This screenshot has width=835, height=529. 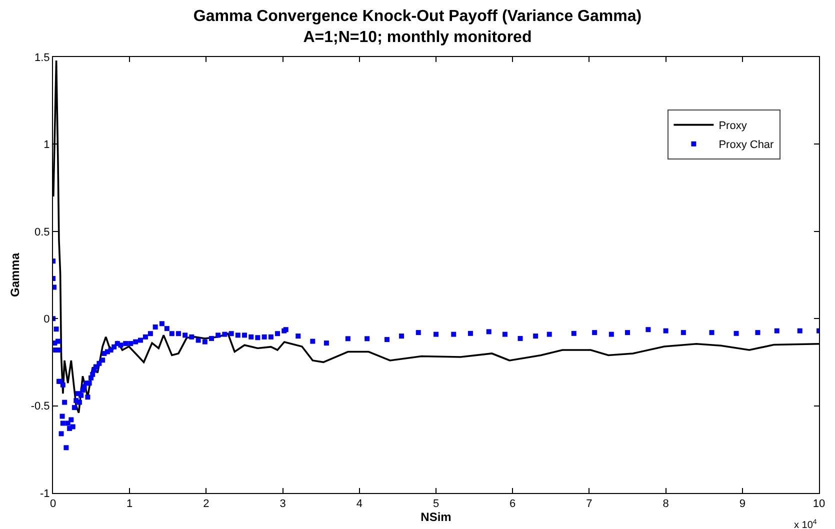 What do you see at coordinates (40, 406) in the screenshot?
I see `y-tick-label: -0.5` at bounding box center [40, 406].